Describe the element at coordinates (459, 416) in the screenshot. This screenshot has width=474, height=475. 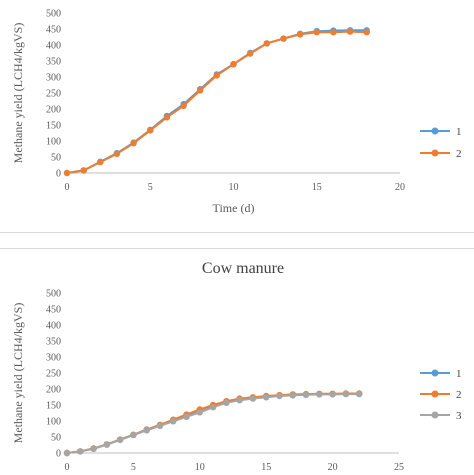
I see `legend-label-3: 3` at that location.